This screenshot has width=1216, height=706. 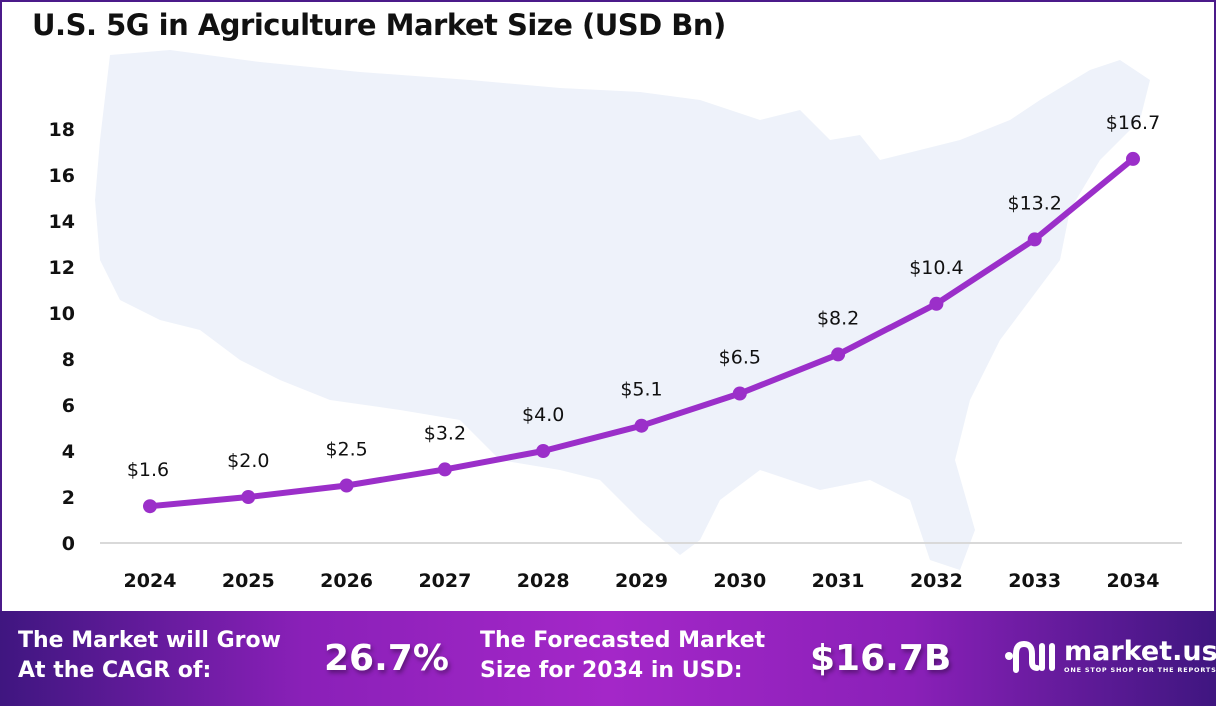 What do you see at coordinates (346, 581) in the screenshot?
I see `x-tick-label: 2026` at bounding box center [346, 581].